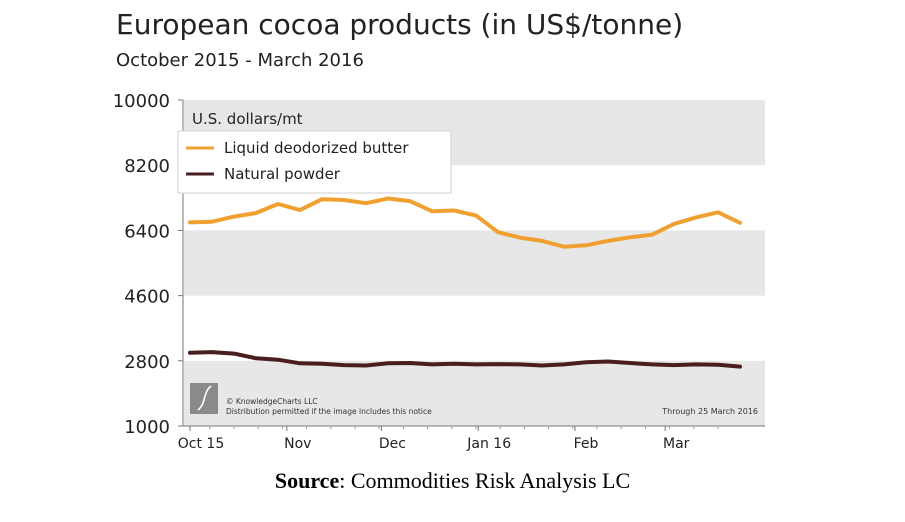 Image resolution: width=905 pixels, height=522 pixels. What do you see at coordinates (400, 24) in the screenshot?
I see `chart-title: European cocoa products (in US$/tonne)` at bounding box center [400, 24].